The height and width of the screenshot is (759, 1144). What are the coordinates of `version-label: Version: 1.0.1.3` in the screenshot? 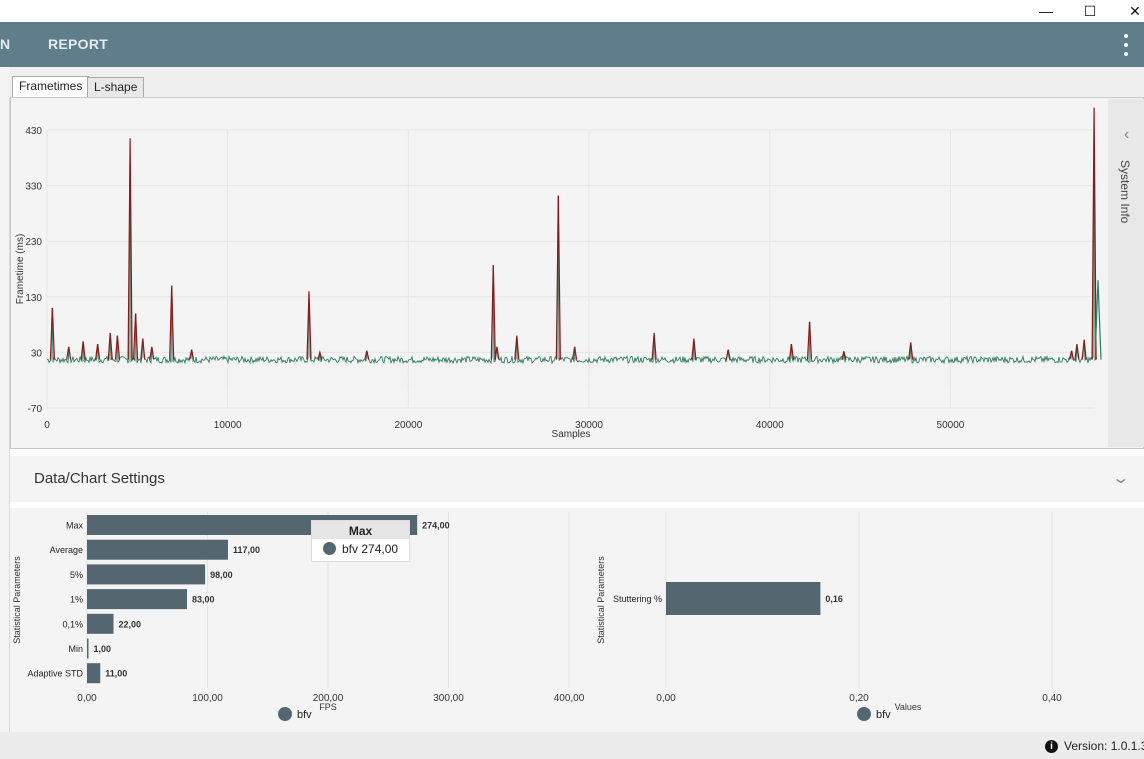 It's located at (1104, 746).